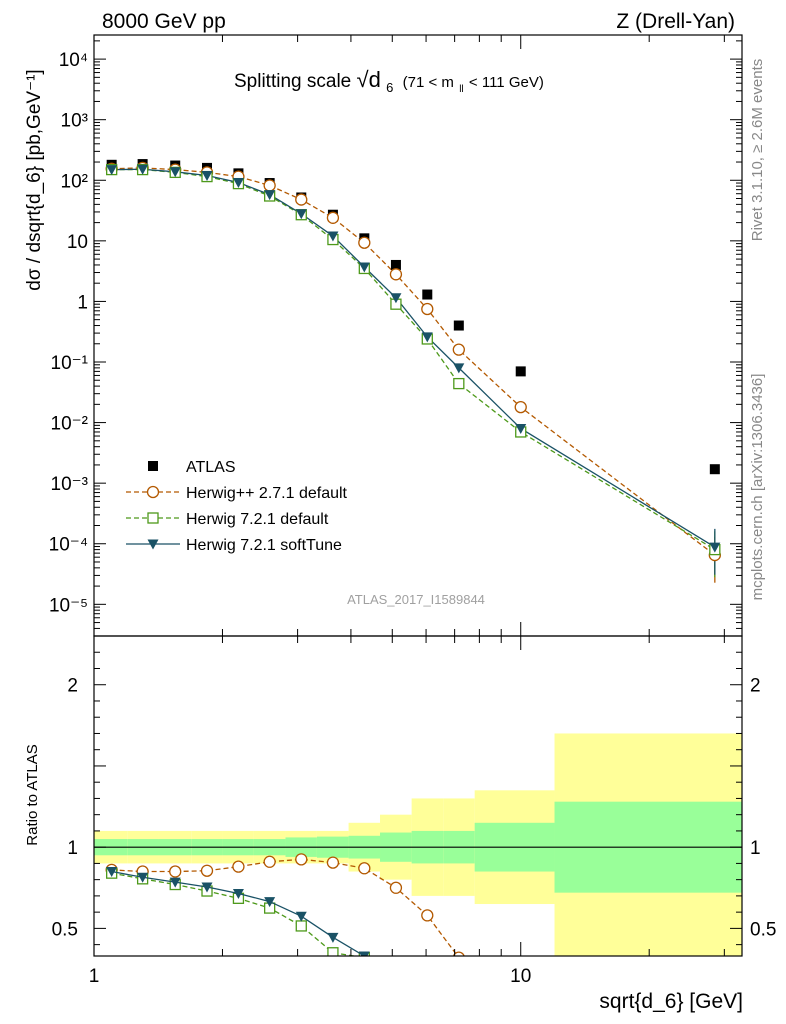 The height and width of the screenshot is (1024, 786). I want to click on ratio-tick-label: 1, so click(72, 848).